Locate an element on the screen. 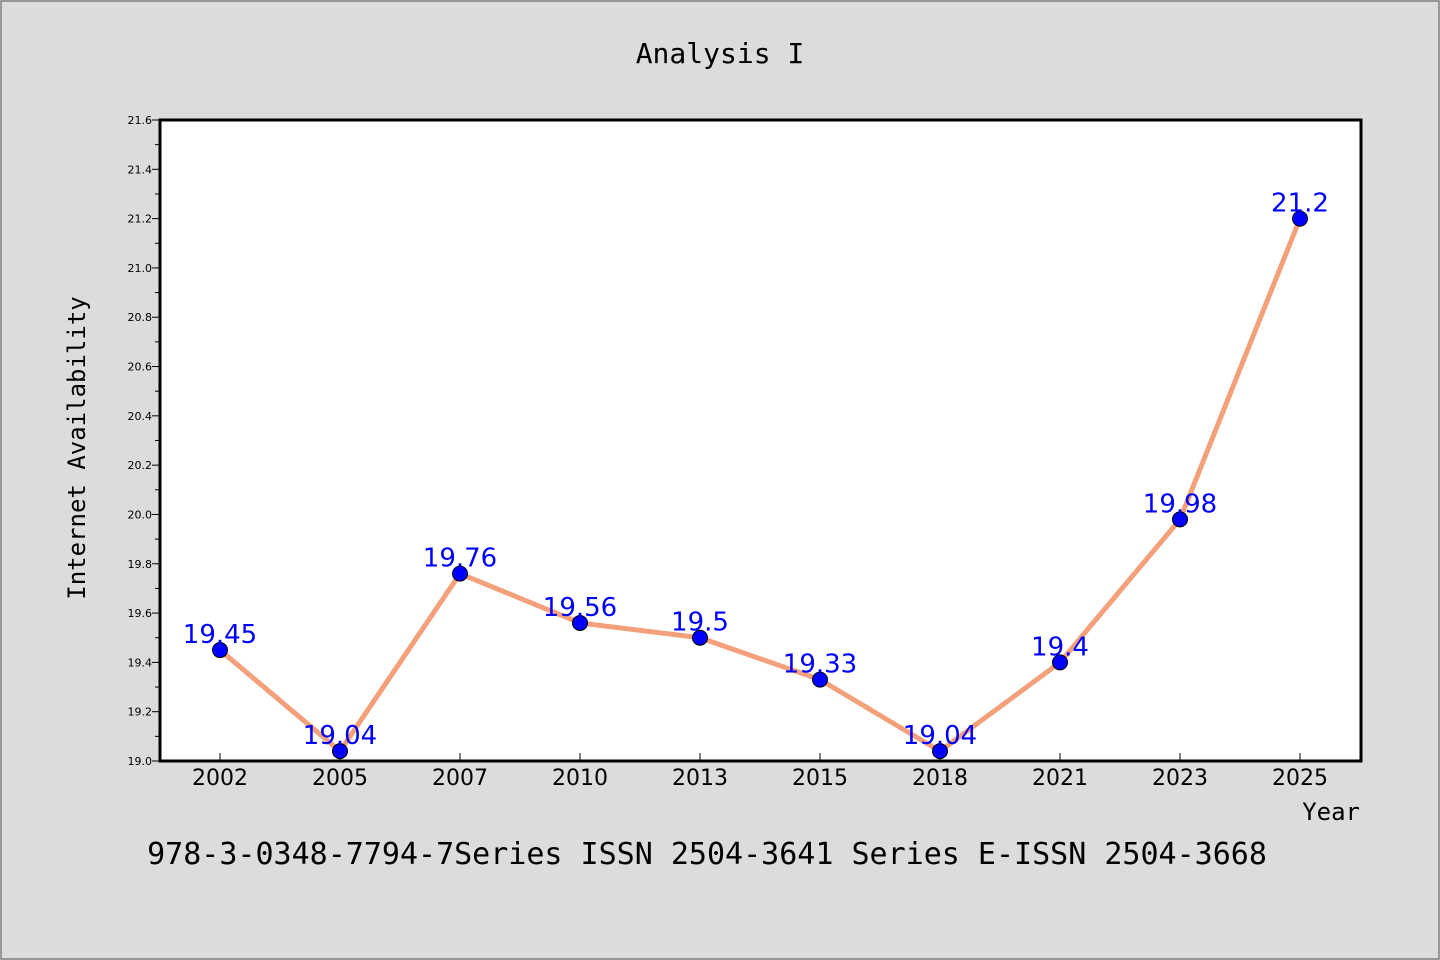 Image resolution: width=1440 pixels, height=960 pixels. y-tick-label: 20.2 is located at coordinates (140, 465).